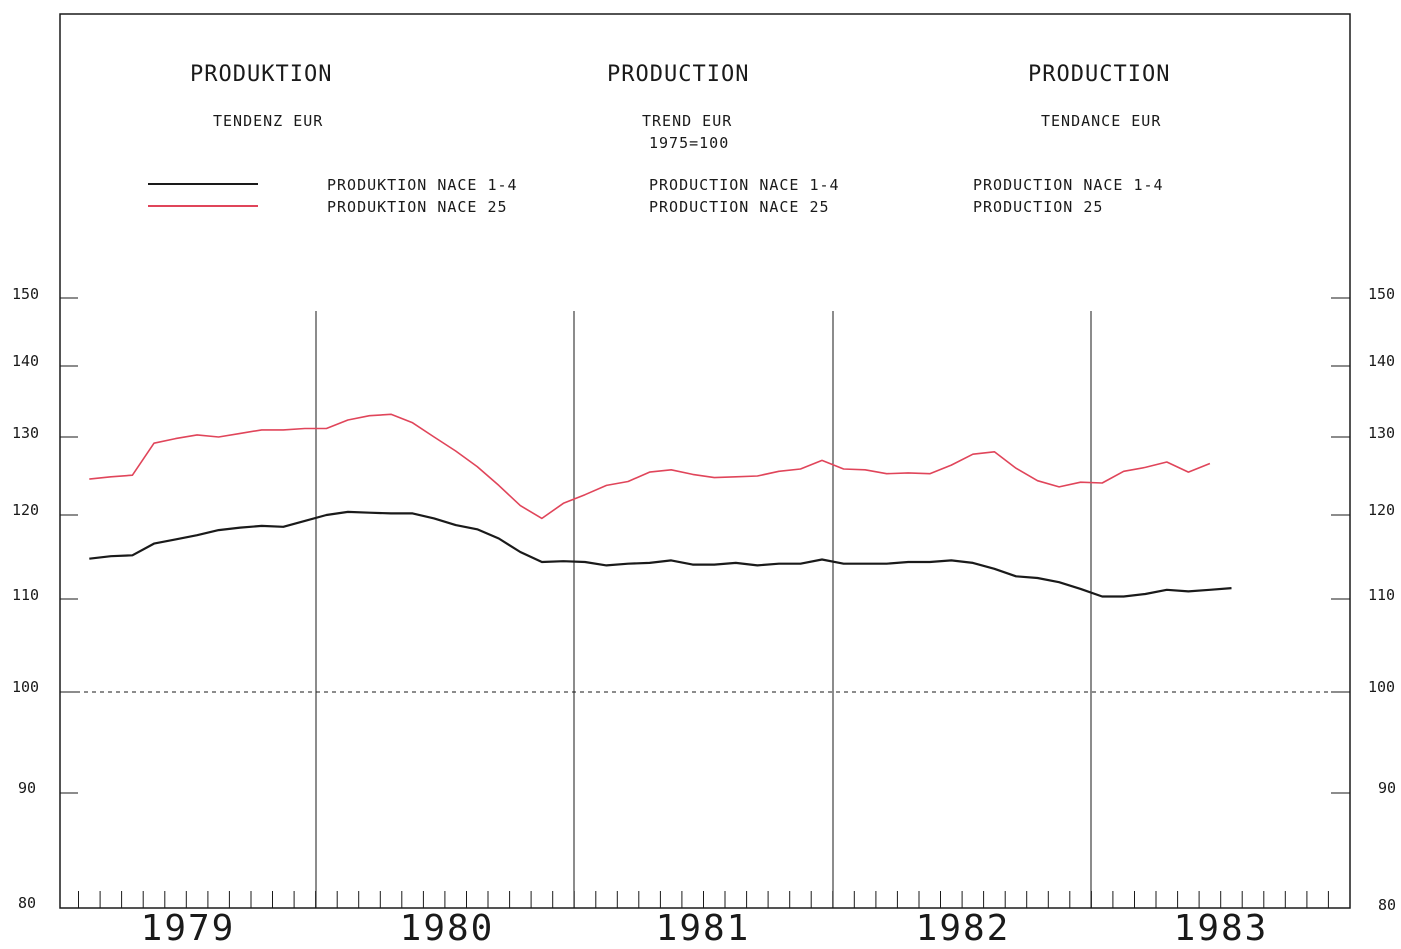  Describe the element at coordinates (703, 928) in the screenshot. I see `xlabel-1981: 1981` at that location.